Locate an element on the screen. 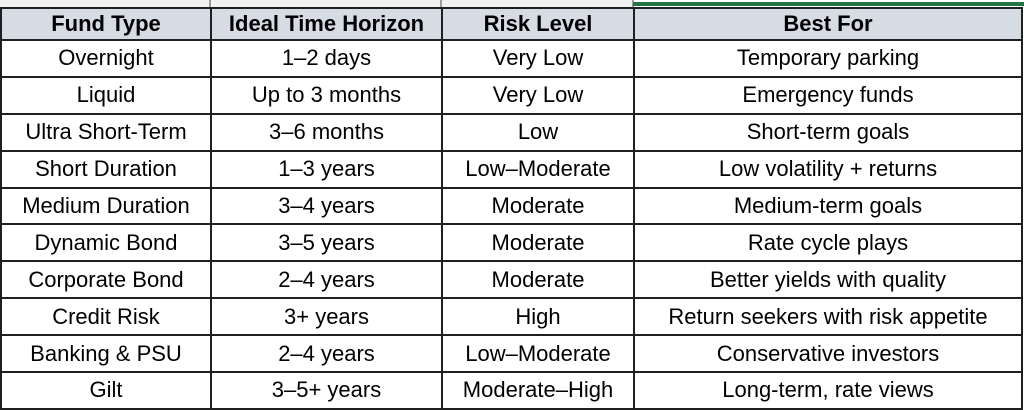 Image resolution: width=1024 pixels, height=410 pixels. header-best-for: Best For is located at coordinates (828, 24).